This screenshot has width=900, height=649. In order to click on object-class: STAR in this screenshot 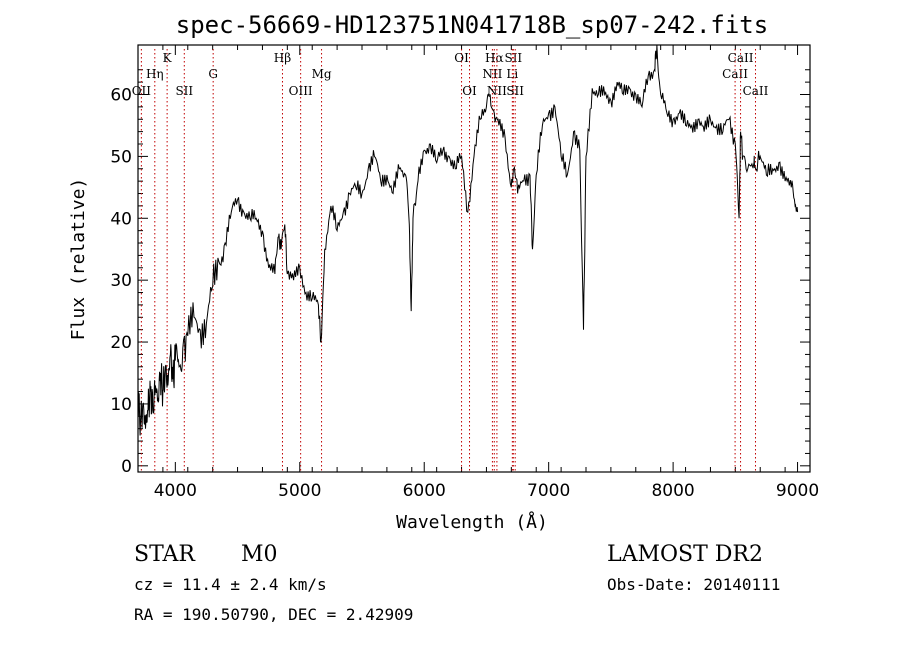, I will do `click(165, 554)`.